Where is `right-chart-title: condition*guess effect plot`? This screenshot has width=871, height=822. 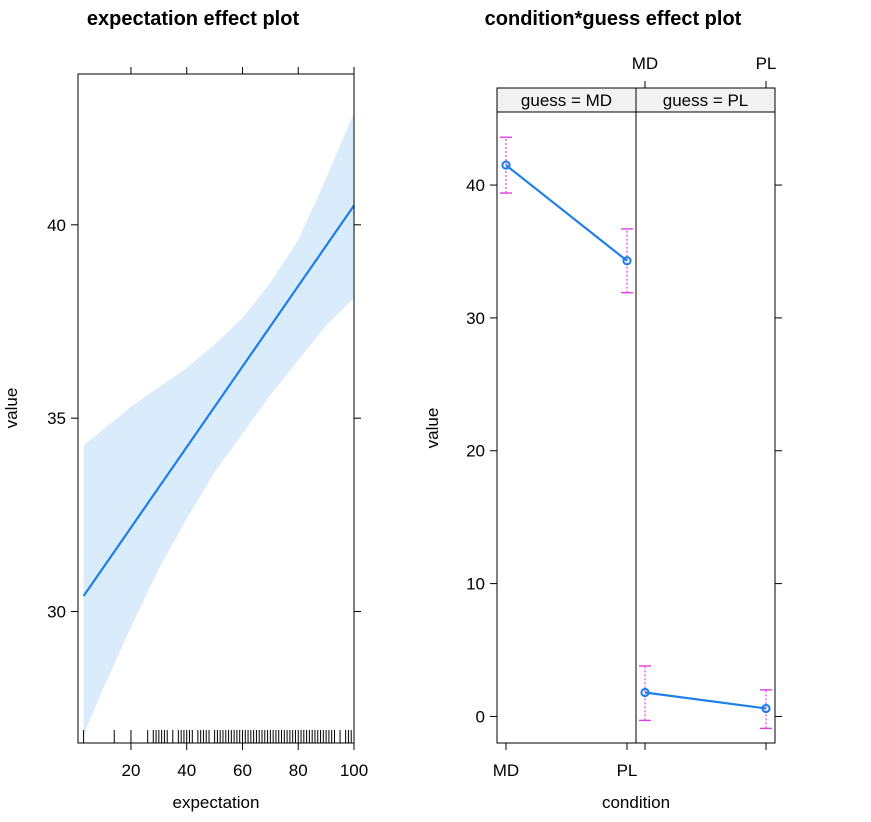
right-chart-title: condition*guess effect plot is located at coordinates (613, 19).